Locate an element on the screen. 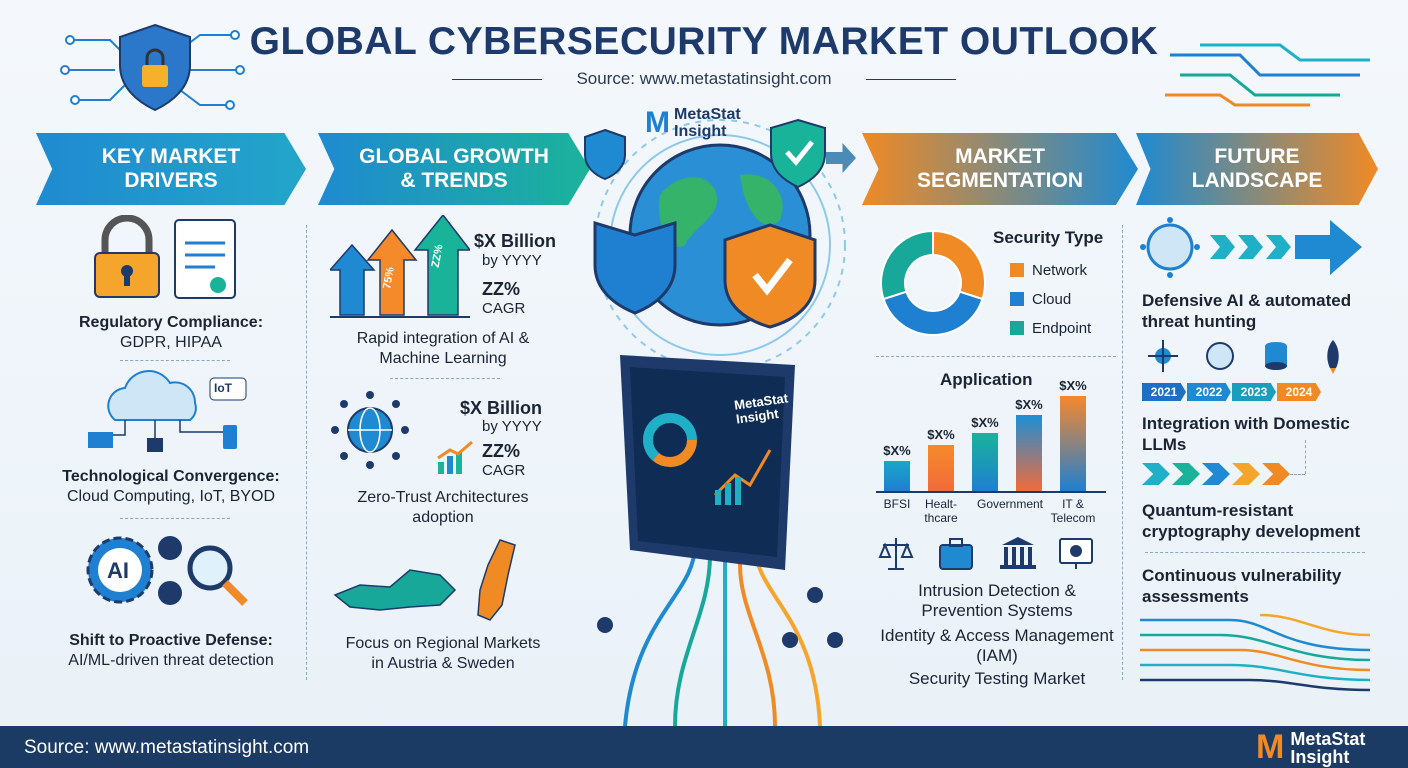  network-icon is located at coordinates (1163, 356).